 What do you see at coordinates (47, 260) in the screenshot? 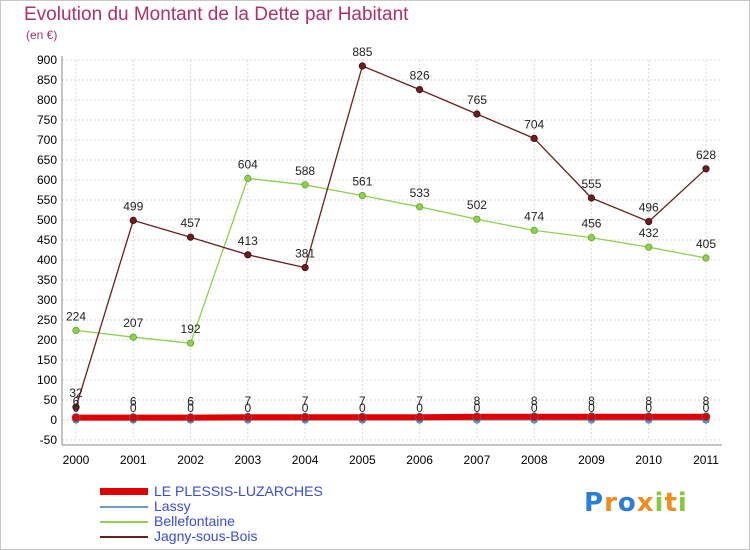
I see `y-tick-label: 400` at bounding box center [47, 260].